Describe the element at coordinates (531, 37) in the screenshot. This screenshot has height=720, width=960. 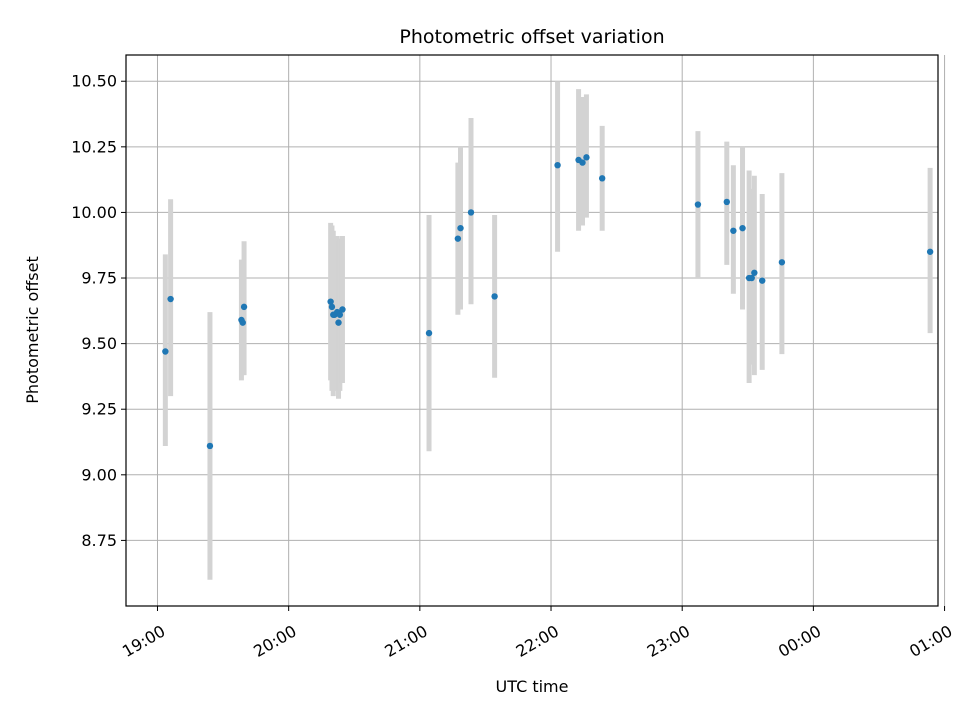
I see `chart-title: Photometric offset variation` at that location.